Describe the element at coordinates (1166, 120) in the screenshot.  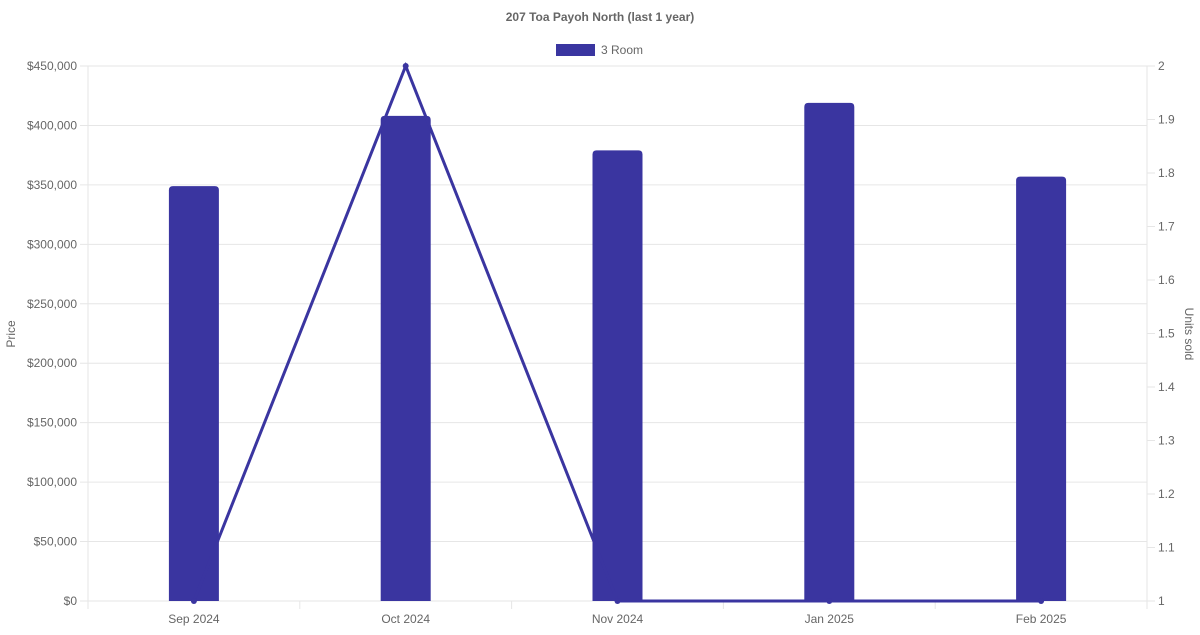
I see `y2-tick-label: 1.9` at that location.